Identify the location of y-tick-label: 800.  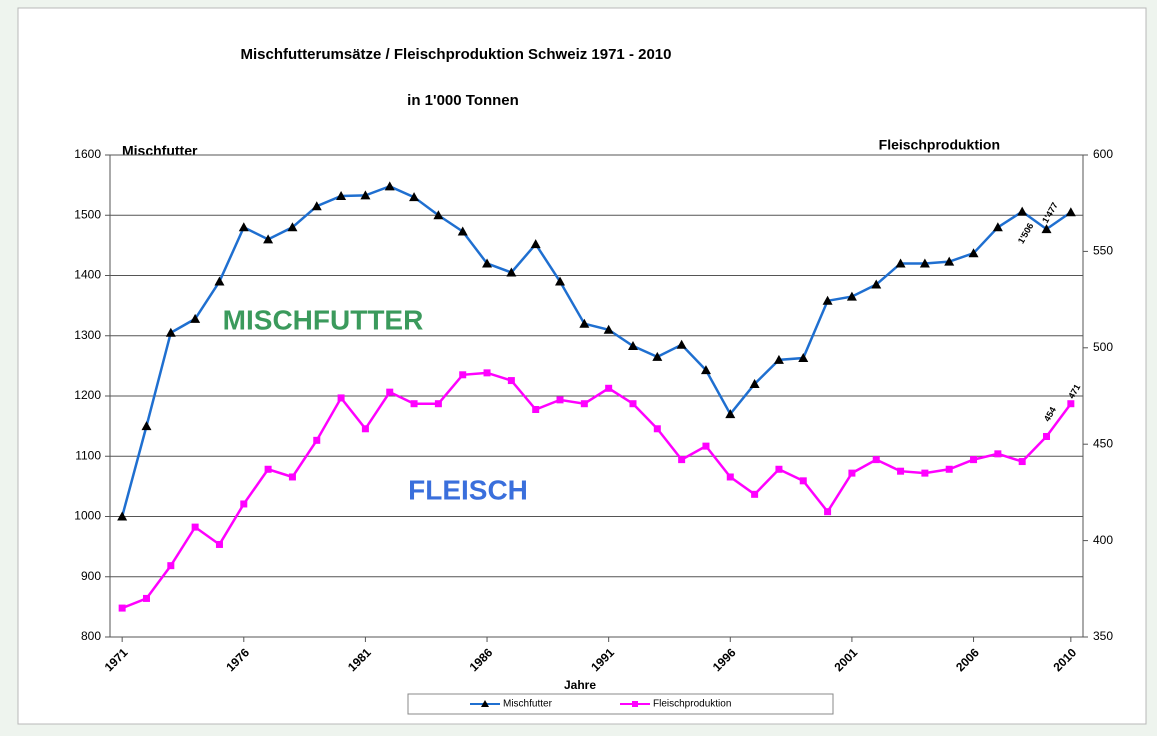
(91, 636).